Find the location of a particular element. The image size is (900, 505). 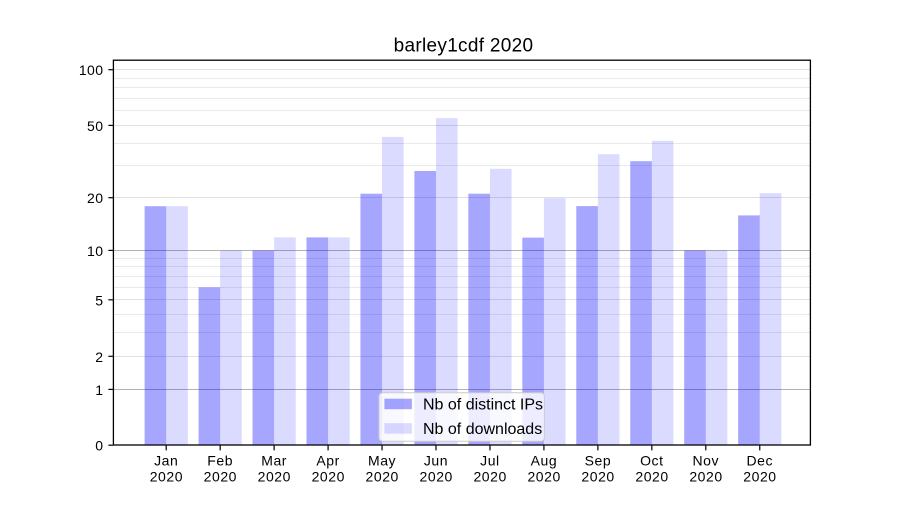

svg-text: May is located at coordinates (382, 461).